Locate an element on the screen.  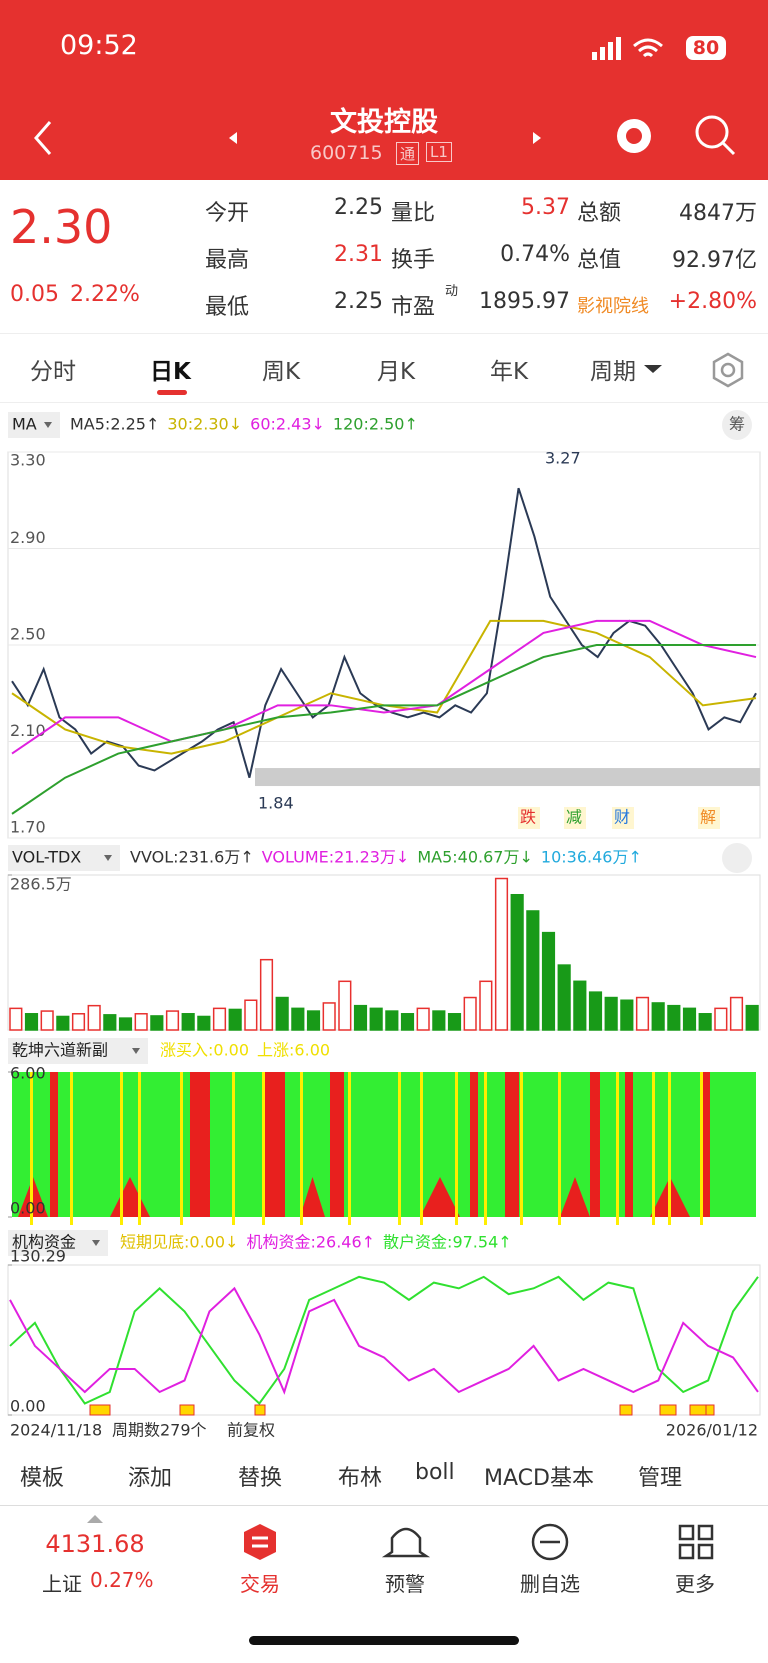
chip-button is located at coordinates (737, 425).